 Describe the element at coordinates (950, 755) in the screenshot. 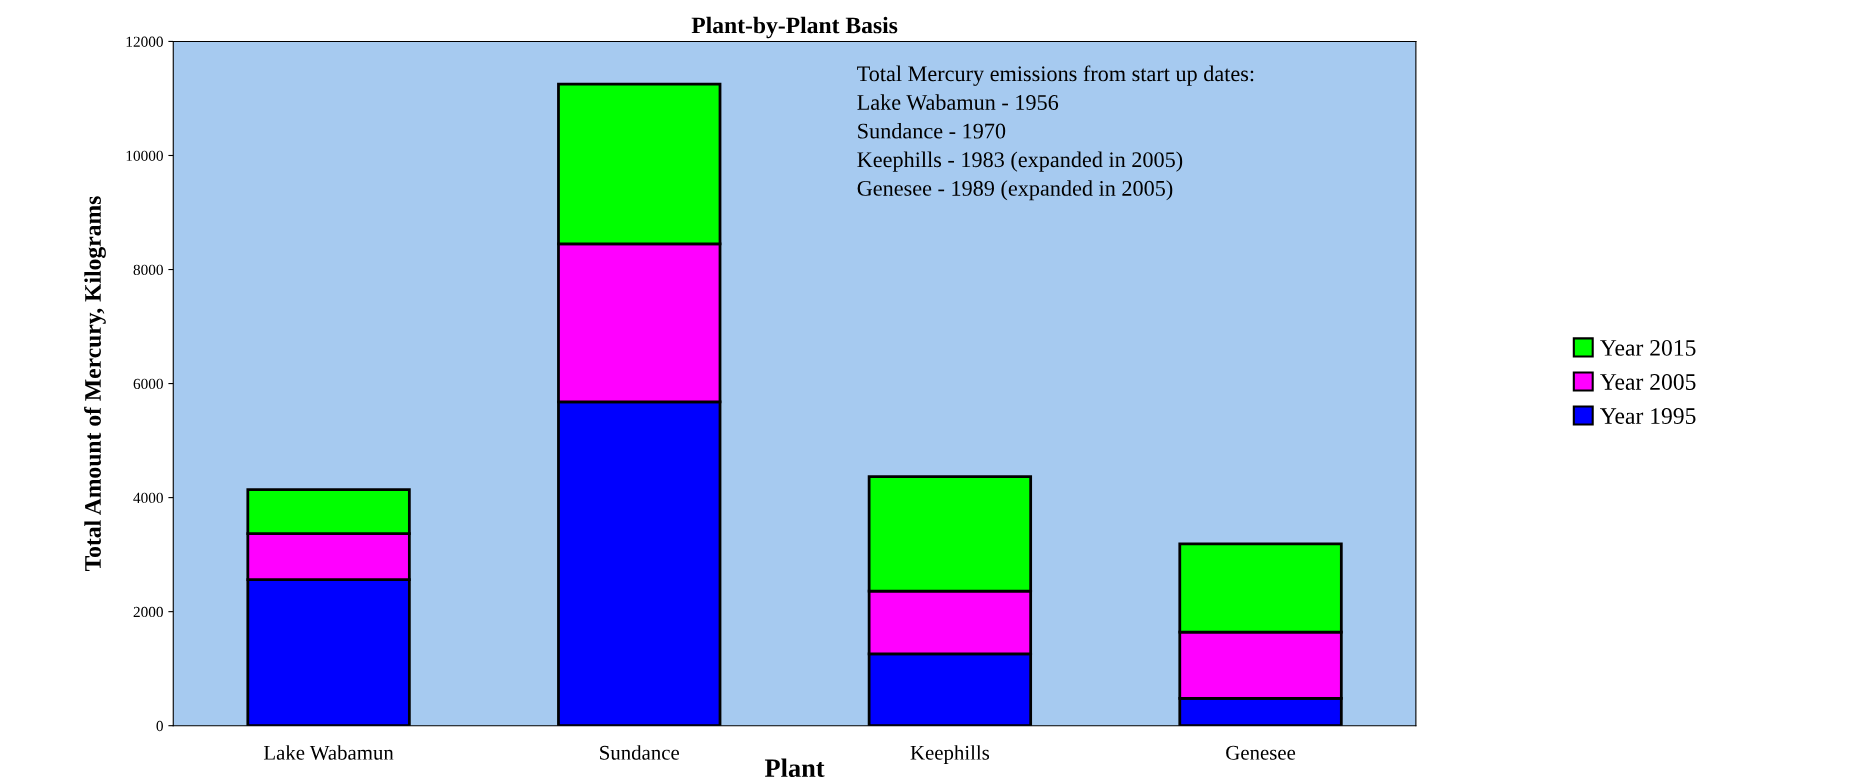

I see `x-tick-label: Keephills` at that location.